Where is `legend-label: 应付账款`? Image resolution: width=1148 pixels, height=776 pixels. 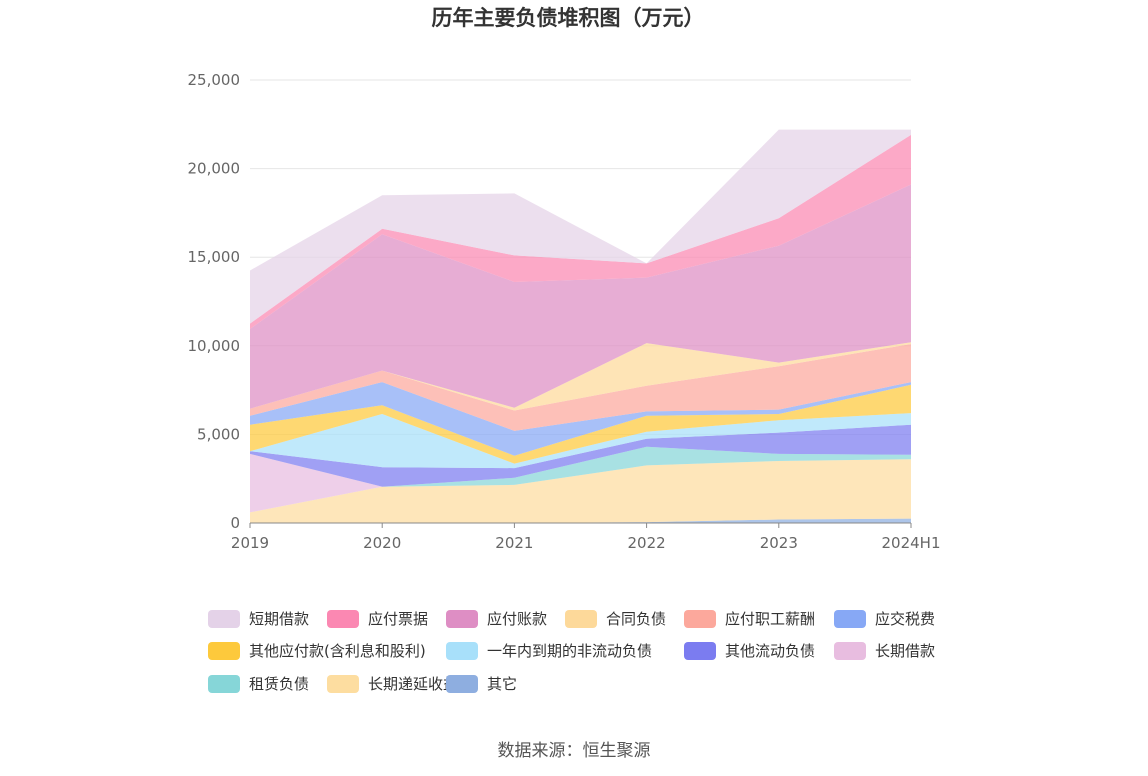 legend-label: 应付账款 is located at coordinates (517, 619).